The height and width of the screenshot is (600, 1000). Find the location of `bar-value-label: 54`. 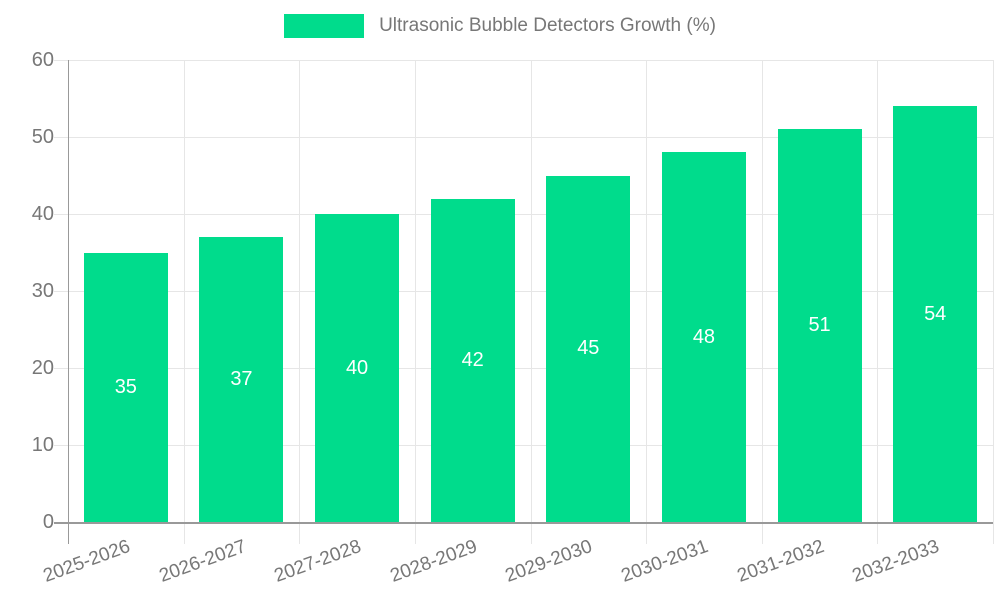

bar-value-label: 54 is located at coordinates (935, 313).